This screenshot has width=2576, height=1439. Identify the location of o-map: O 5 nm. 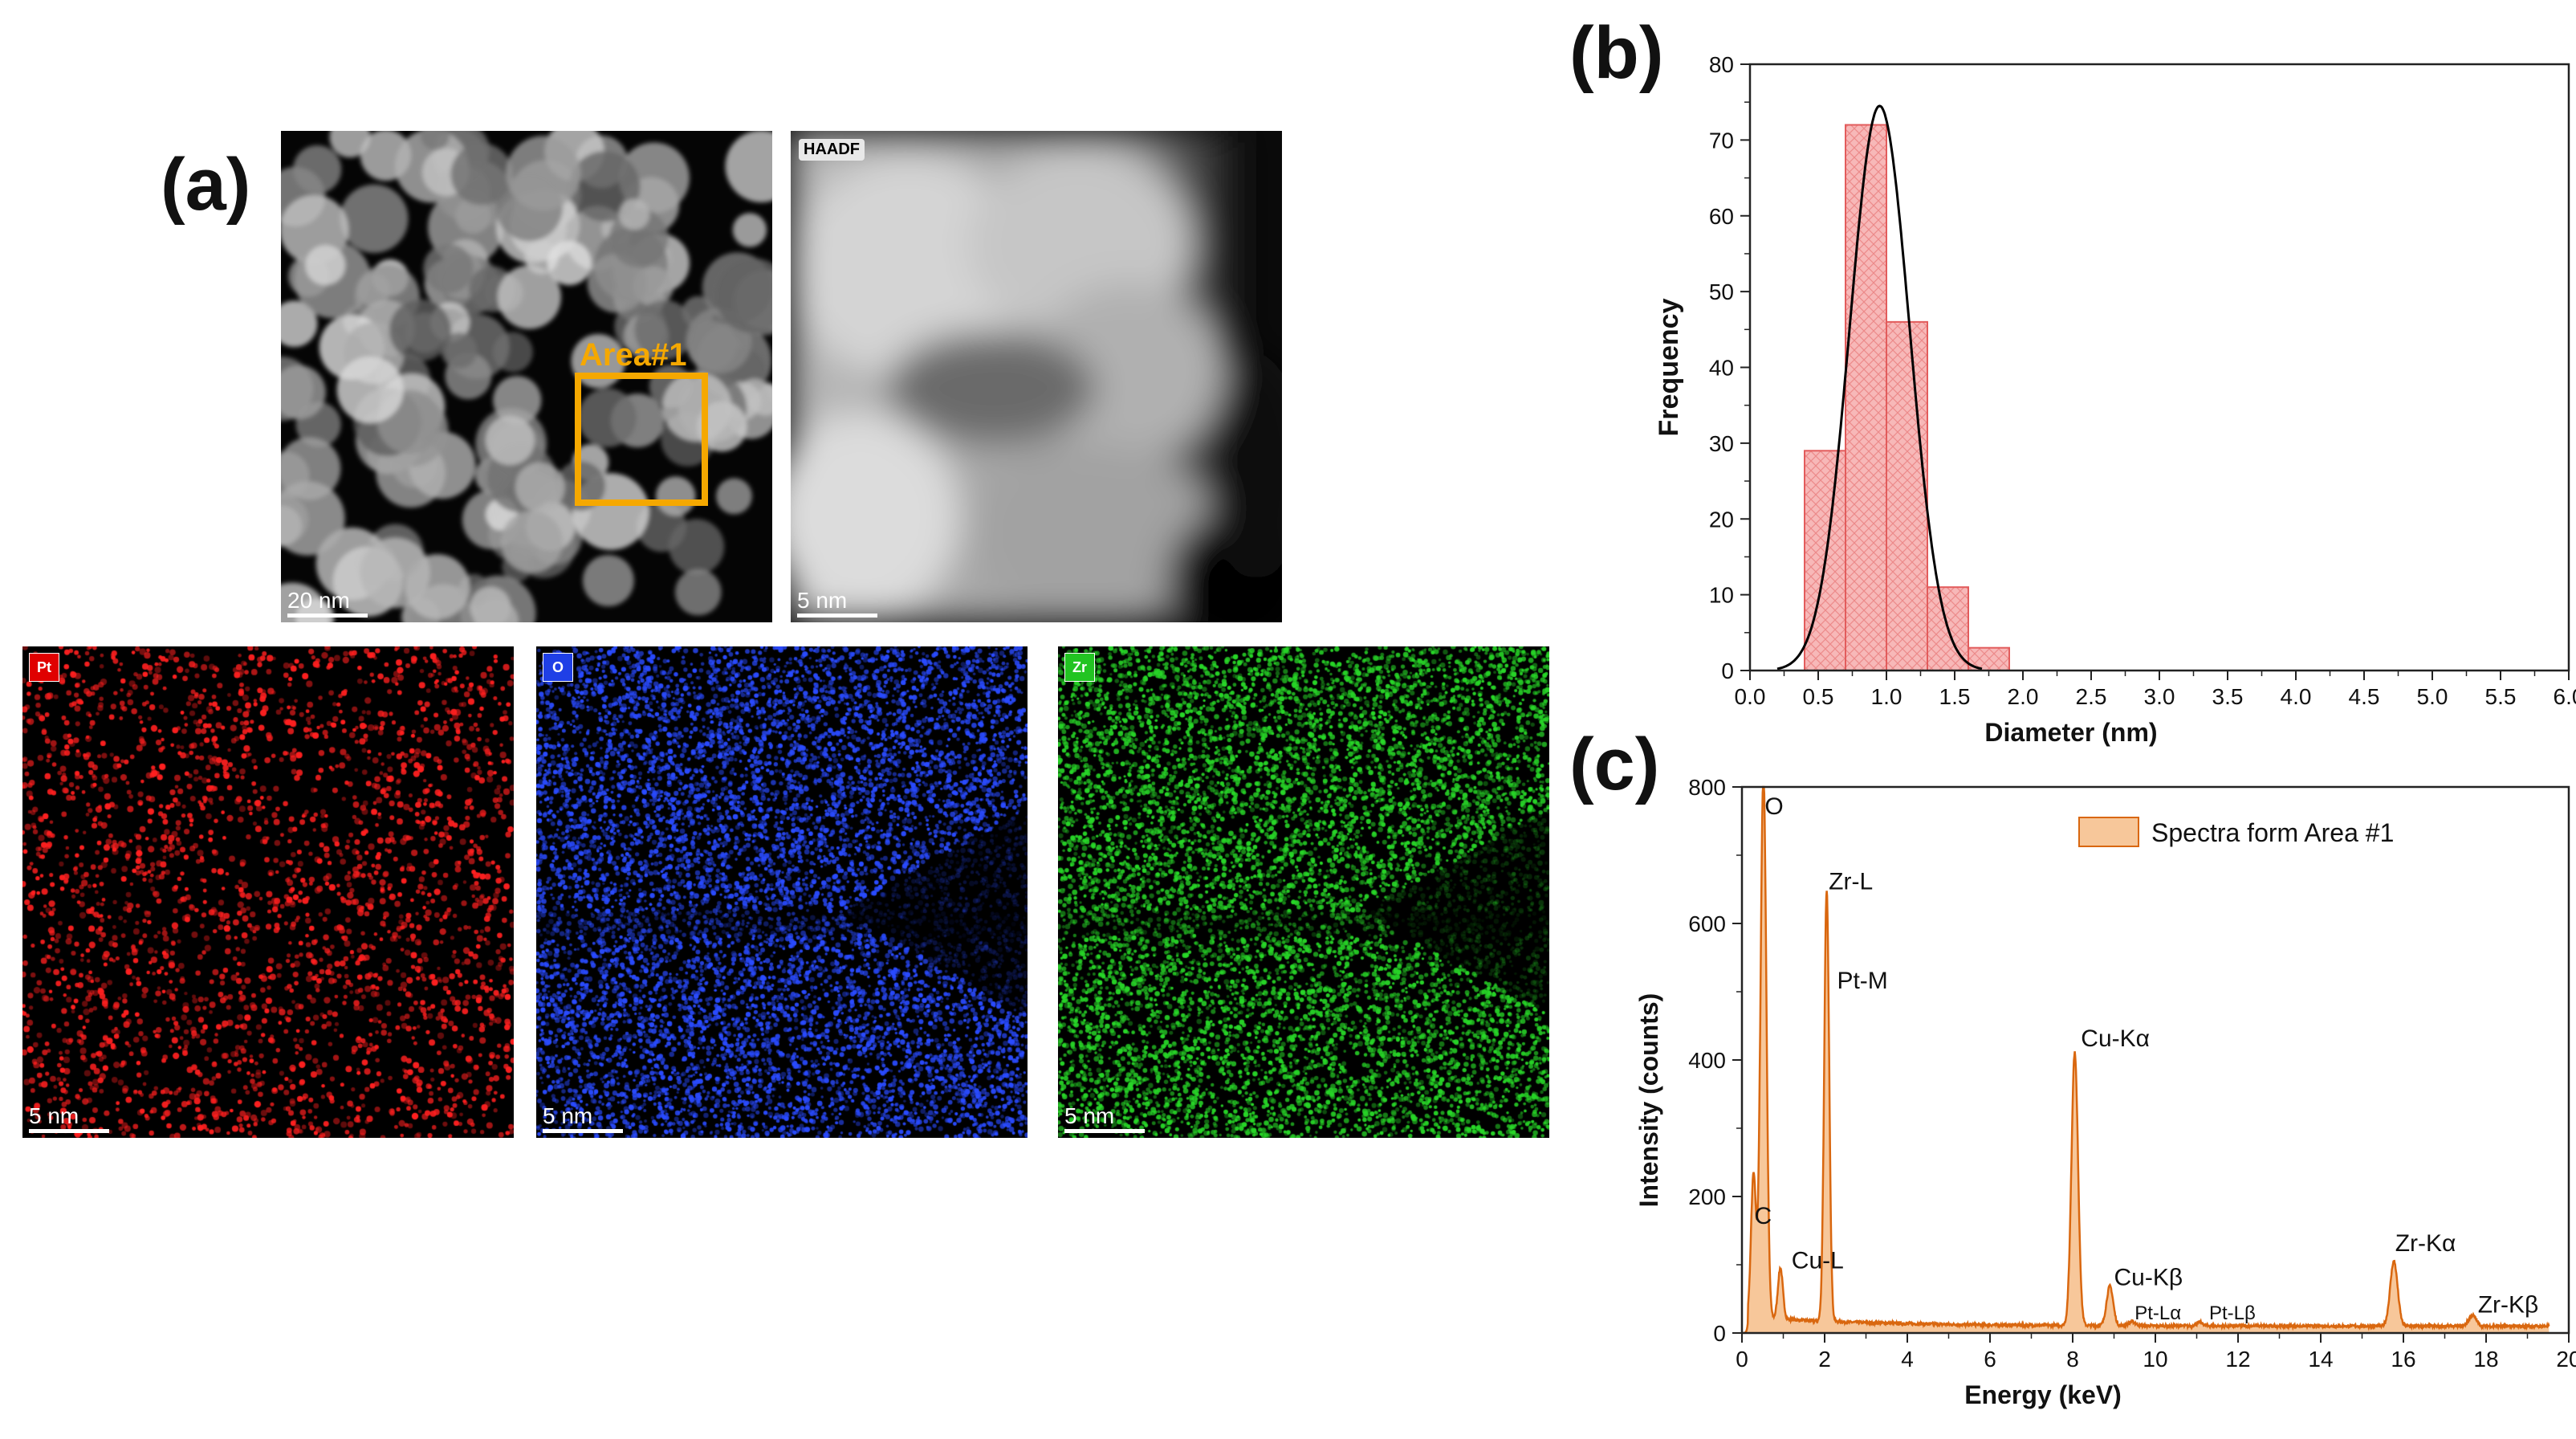
(782, 892).